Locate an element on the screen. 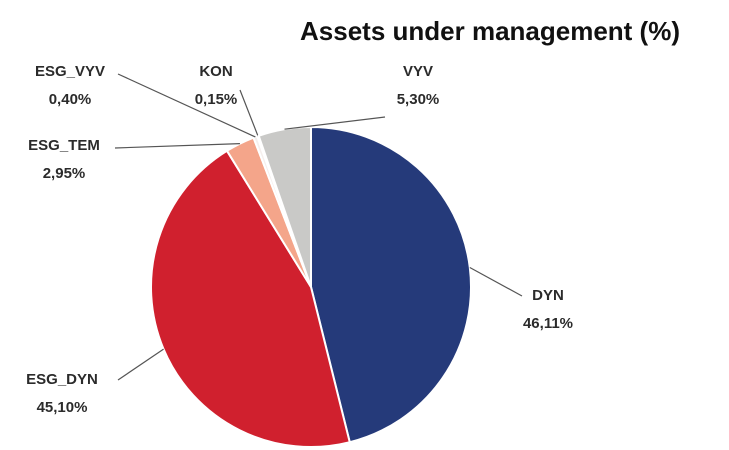 The height and width of the screenshot is (450, 729). slice-value-label: 46,11% is located at coordinates (548, 323).